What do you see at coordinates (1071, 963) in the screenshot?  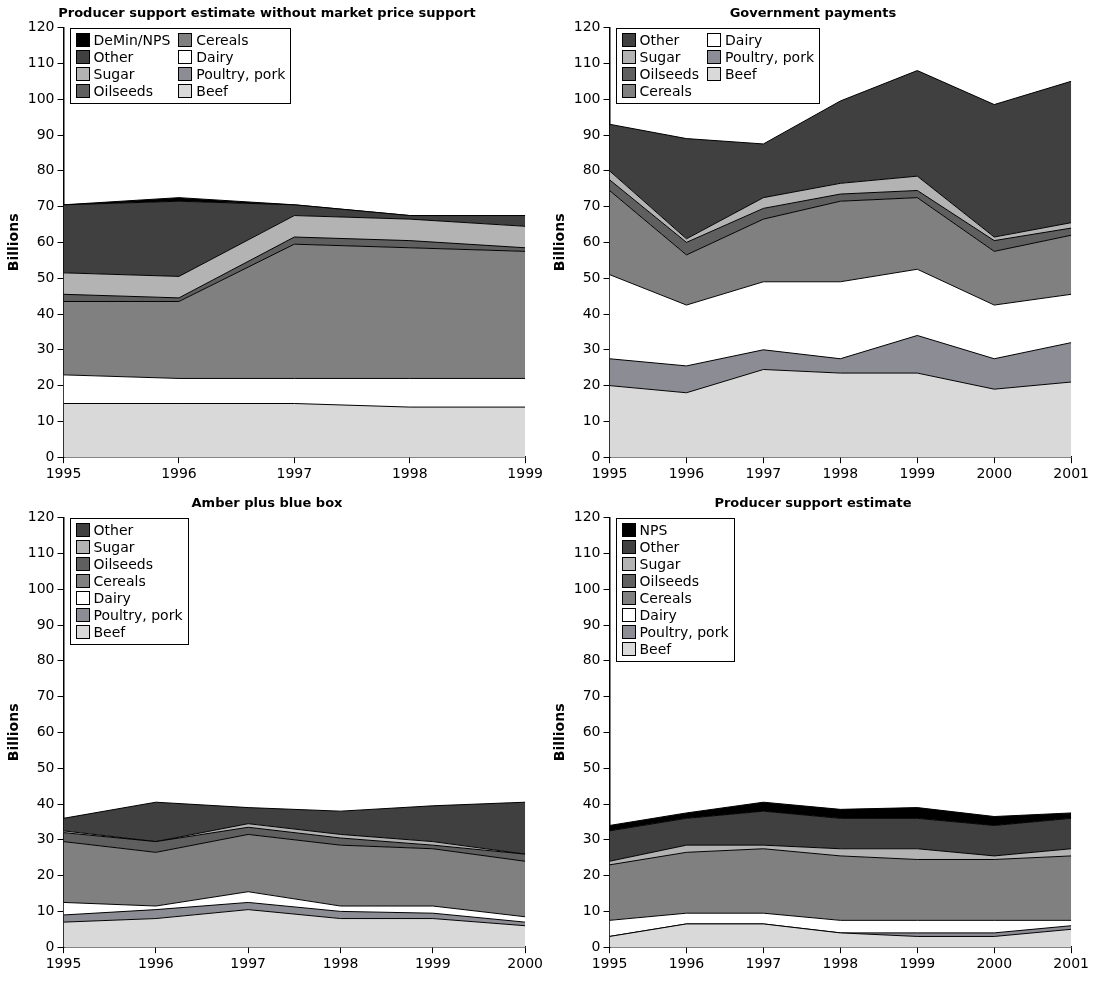 I see `x-tick-label: 2001` at bounding box center [1071, 963].